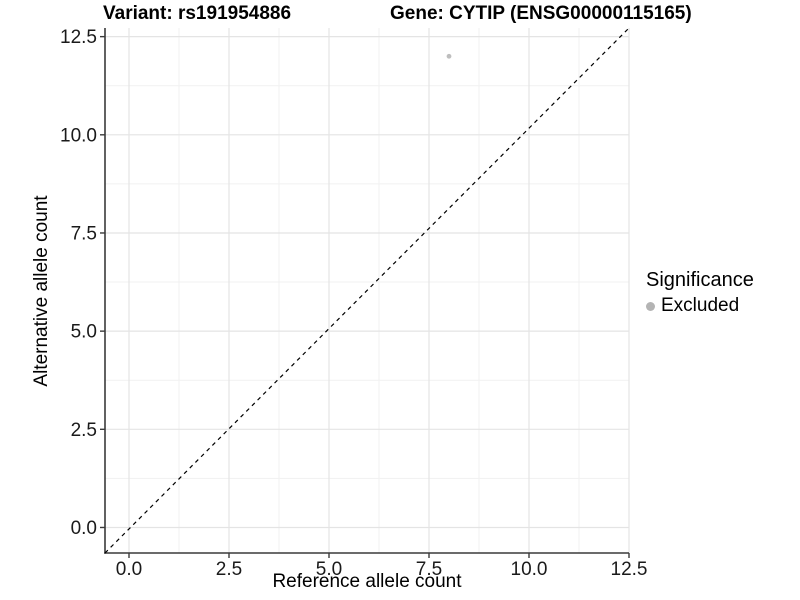 The image size is (800, 600). I want to click on legend-item-label: Excluded, so click(700, 305).